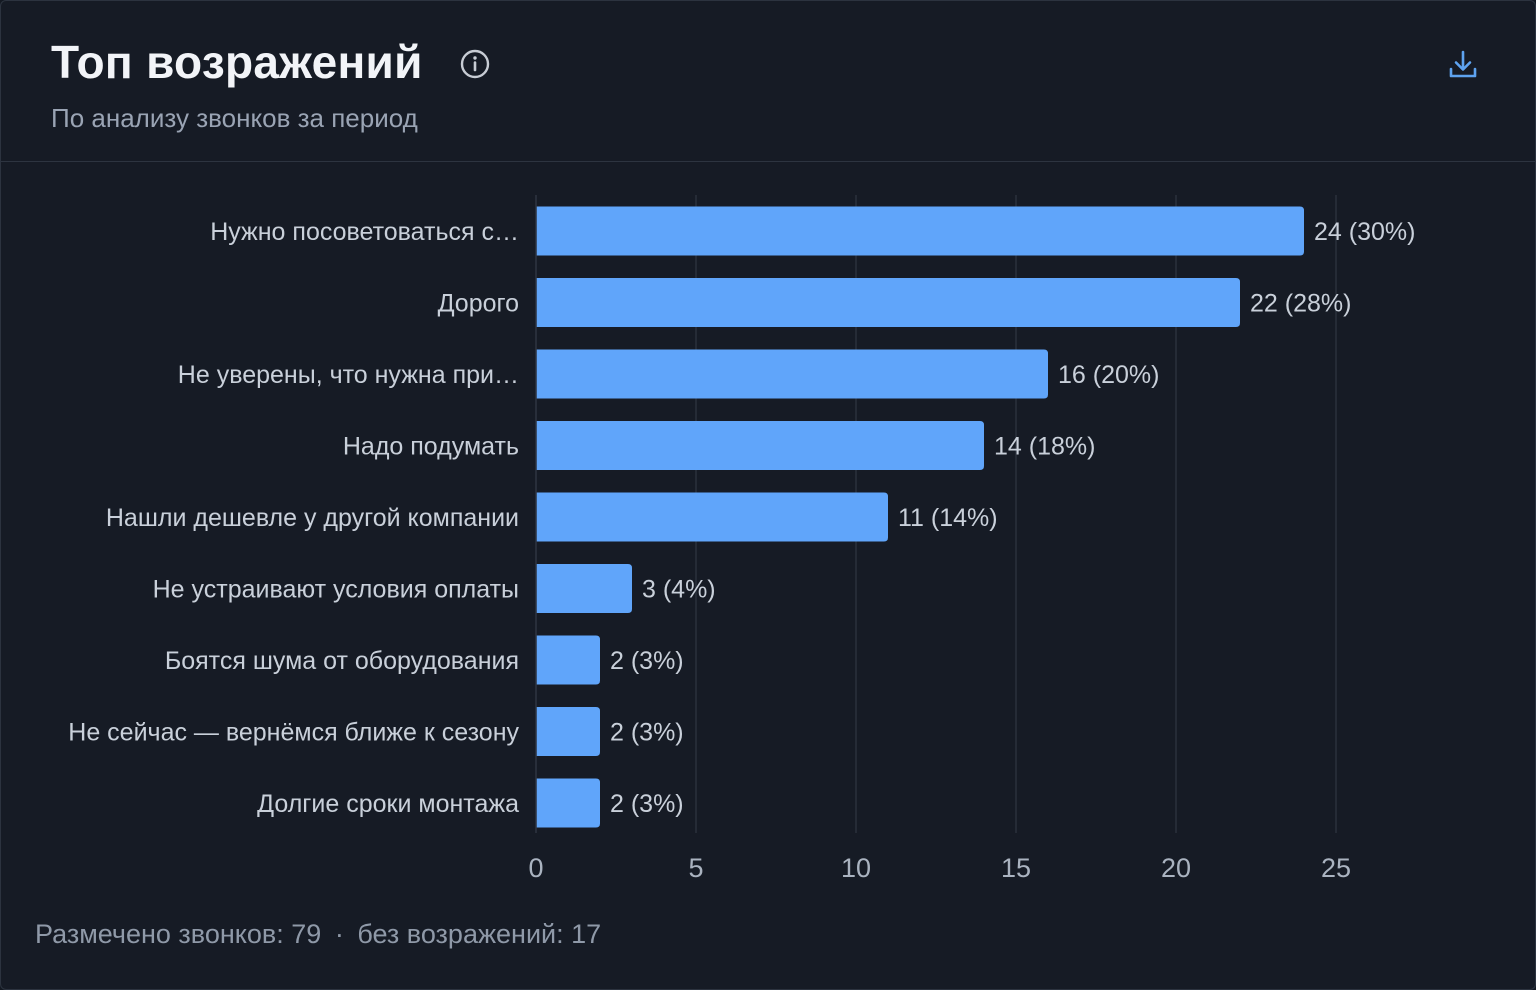 Image resolution: width=1536 pixels, height=990 pixels. I want to click on marked-calls-value: 79, so click(306, 934).